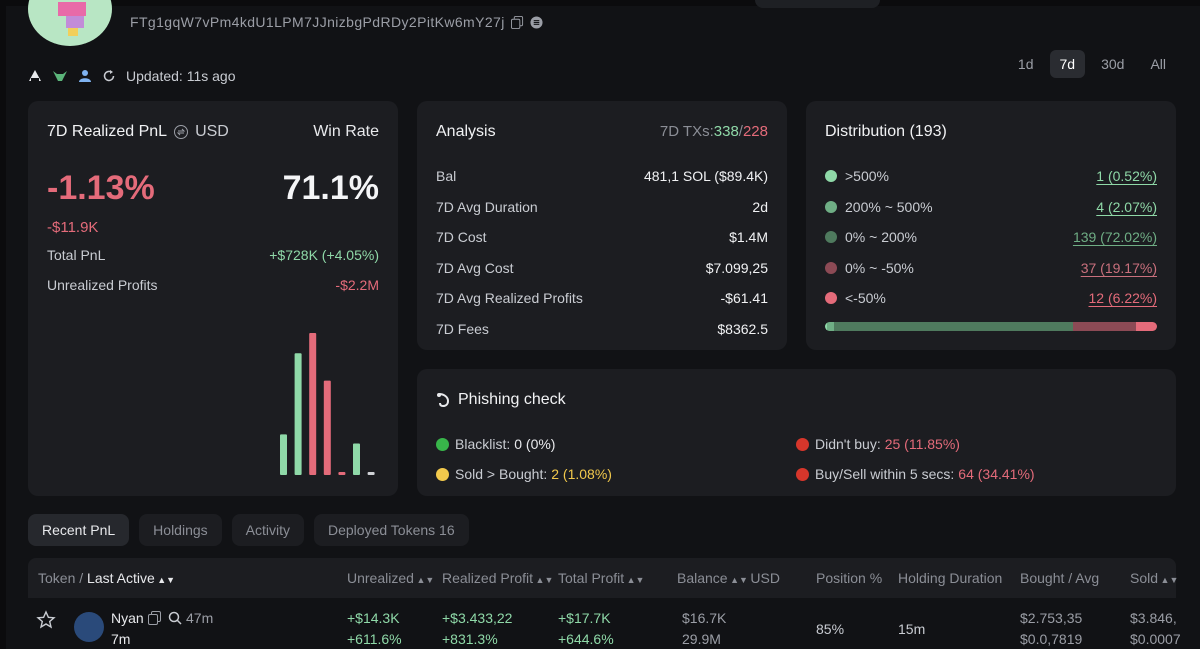  I want to click on unrealized-row: Unrealized Profits -$2.2M, so click(213, 285).